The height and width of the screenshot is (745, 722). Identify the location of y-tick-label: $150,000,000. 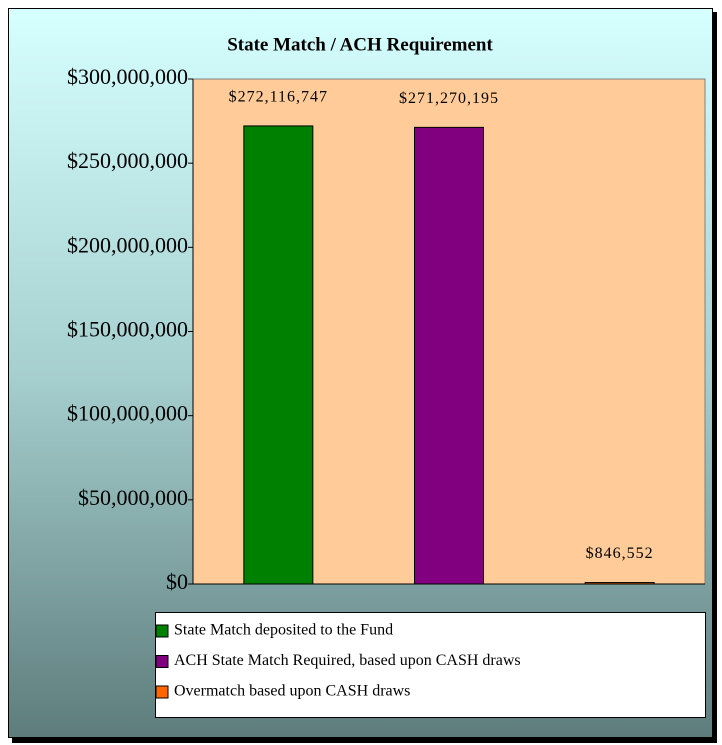
(127, 329).